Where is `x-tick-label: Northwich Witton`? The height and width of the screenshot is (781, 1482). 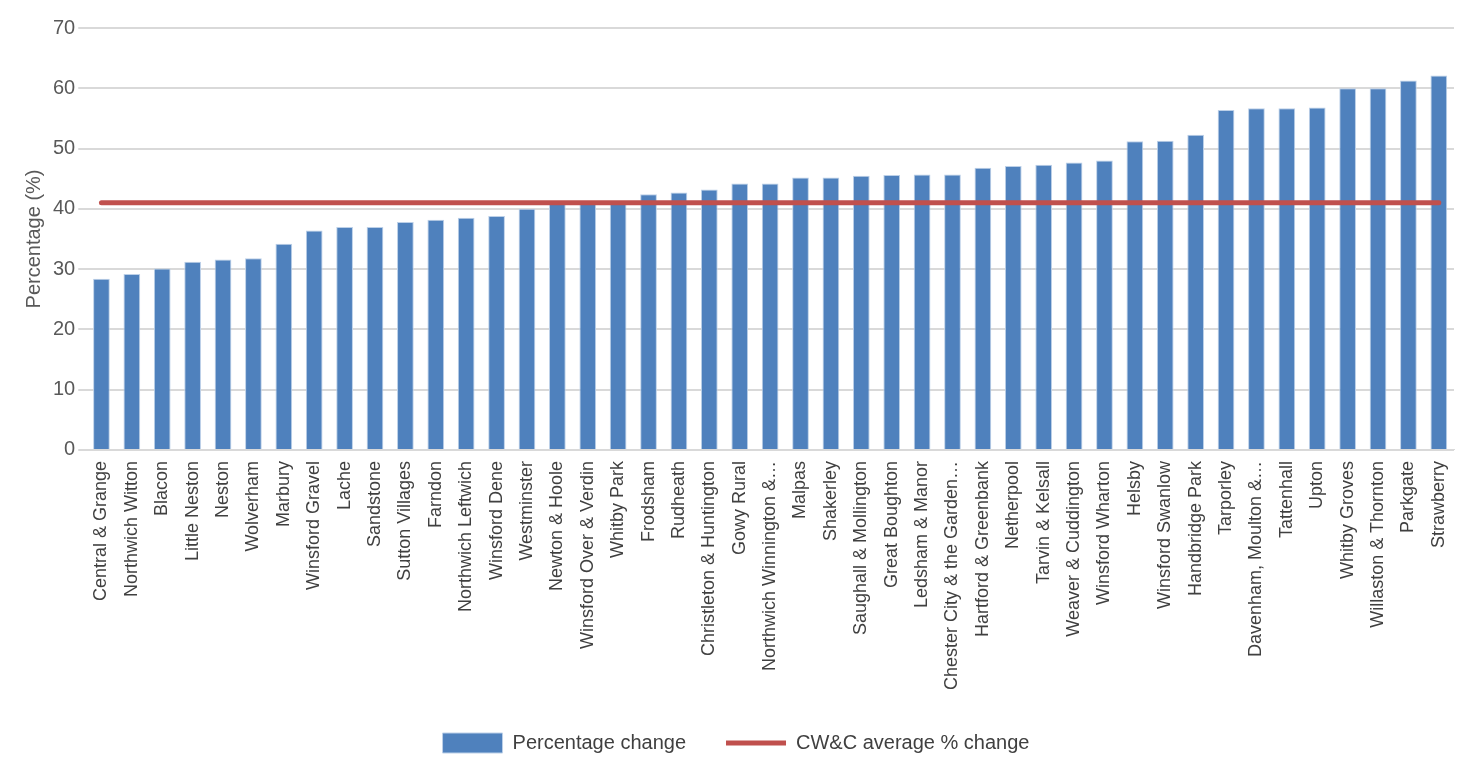
x-tick-label: Northwich Witton is located at coordinates (130, 528).